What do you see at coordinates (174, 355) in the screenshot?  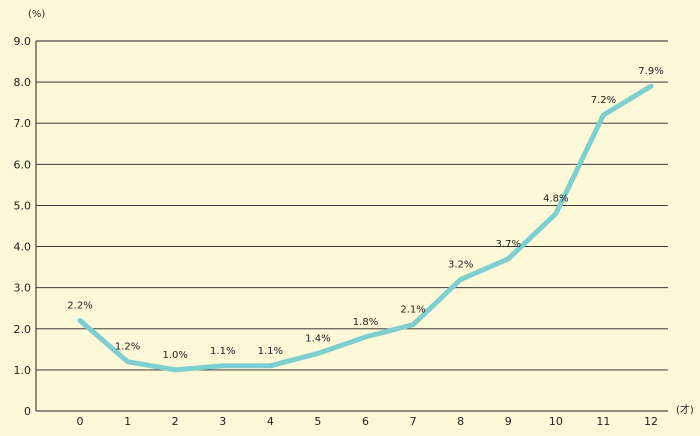 I see `data-label: 1.0%` at bounding box center [174, 355].